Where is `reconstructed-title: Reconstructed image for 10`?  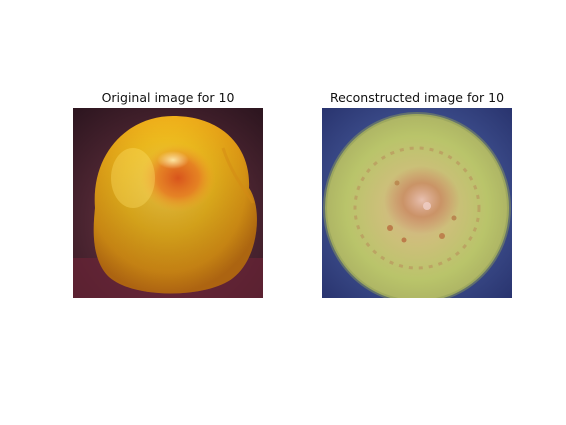
reconstructed-title: Reconstructed image for 10 is located at coordinates (417, 97).